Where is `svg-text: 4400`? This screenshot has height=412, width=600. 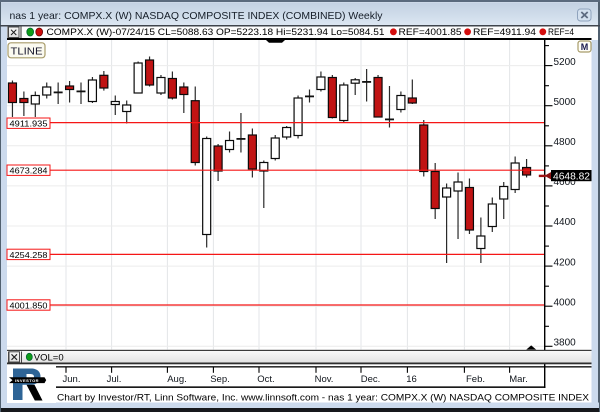 svg-text: 4400 is located at coordinates (565, 222).